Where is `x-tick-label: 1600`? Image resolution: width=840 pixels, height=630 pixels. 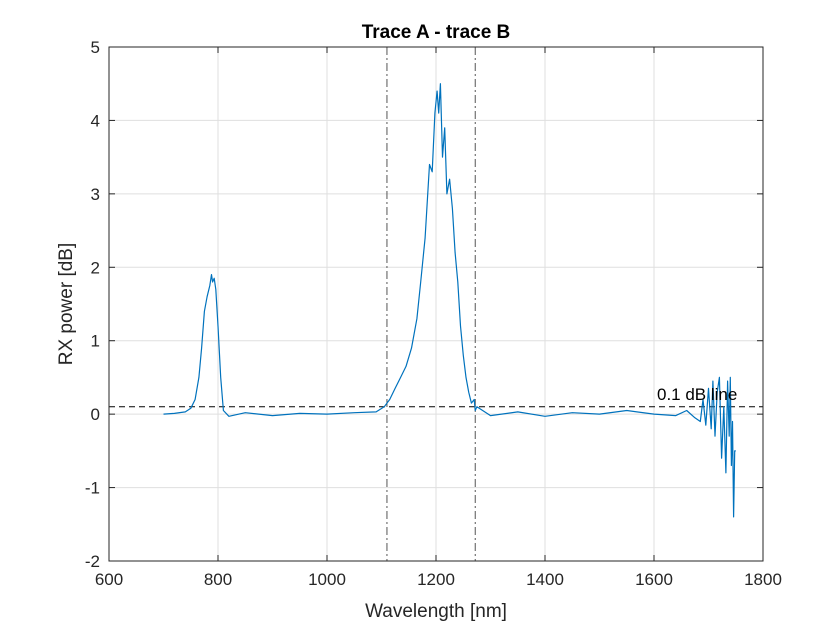 x-tick-label: 1600 is located at coordinates (654, 579).